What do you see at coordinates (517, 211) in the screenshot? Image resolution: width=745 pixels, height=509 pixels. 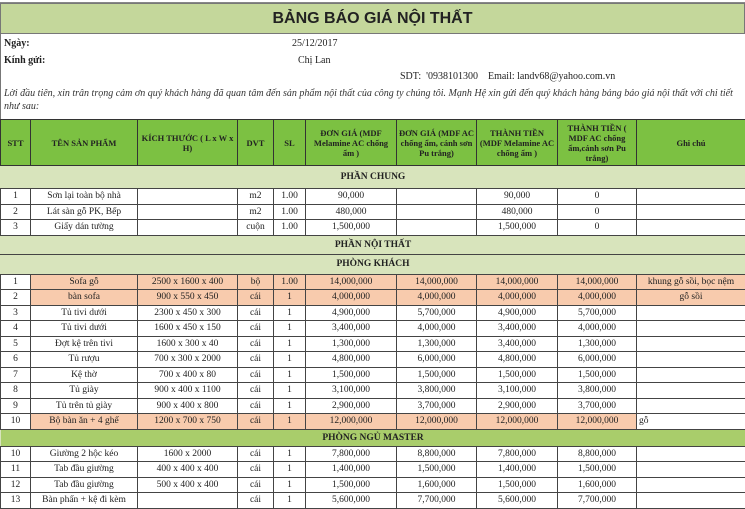 I see `cell-total-melamine: 480,000` at bounding box center [517, 211].